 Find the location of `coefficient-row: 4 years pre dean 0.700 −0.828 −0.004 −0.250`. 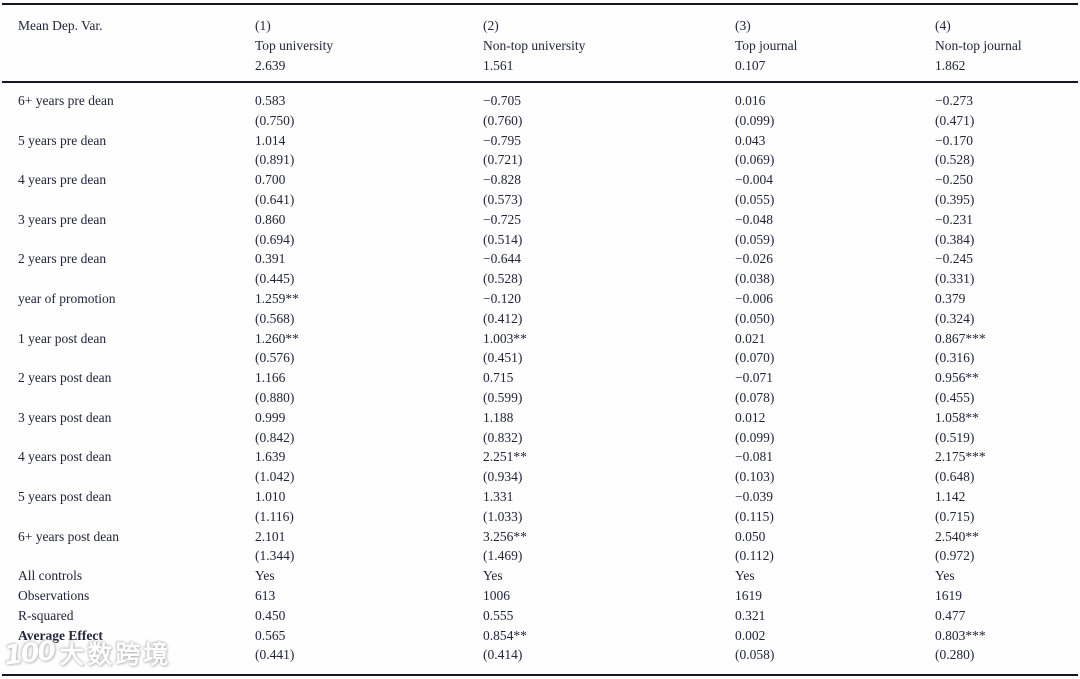

coefficient-row: 4 years pre dean 0.700 −0.828 −0.004 −0.250 is located at coordinates (540, 180).